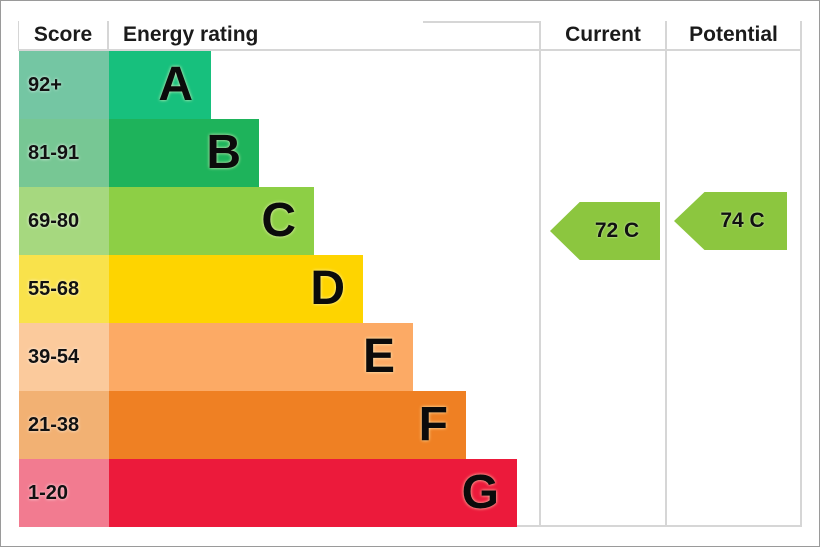 Image resolution: width=820 pixels, height=547 pixels. I want to click on band-row-f: 21-38 F, so click(279, 425).